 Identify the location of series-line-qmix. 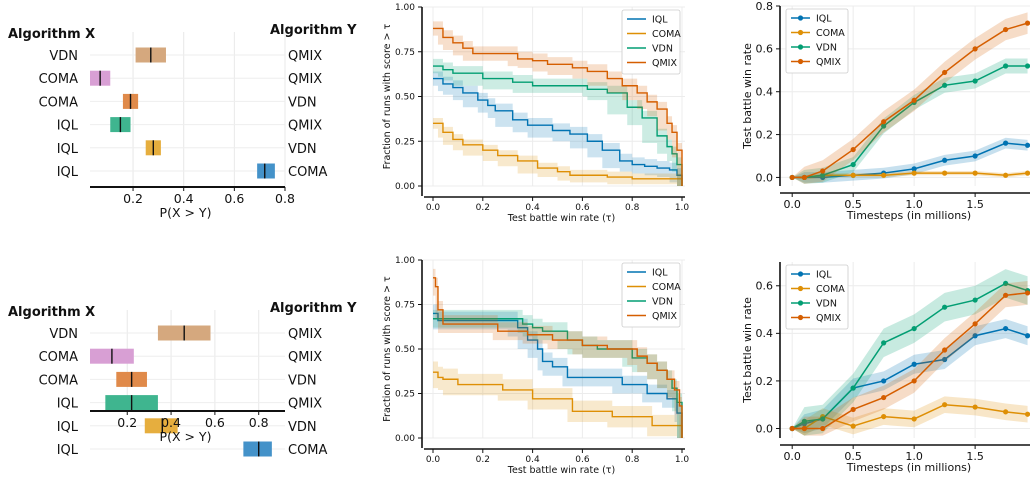
(558, 106).